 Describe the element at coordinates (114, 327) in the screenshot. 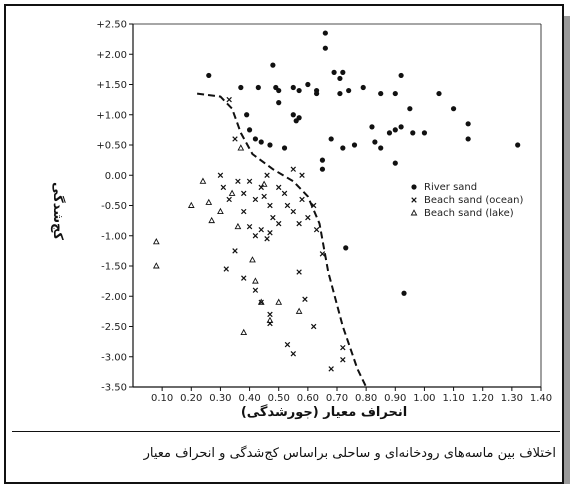

I see `y-tick-label: -2.50` at that location.